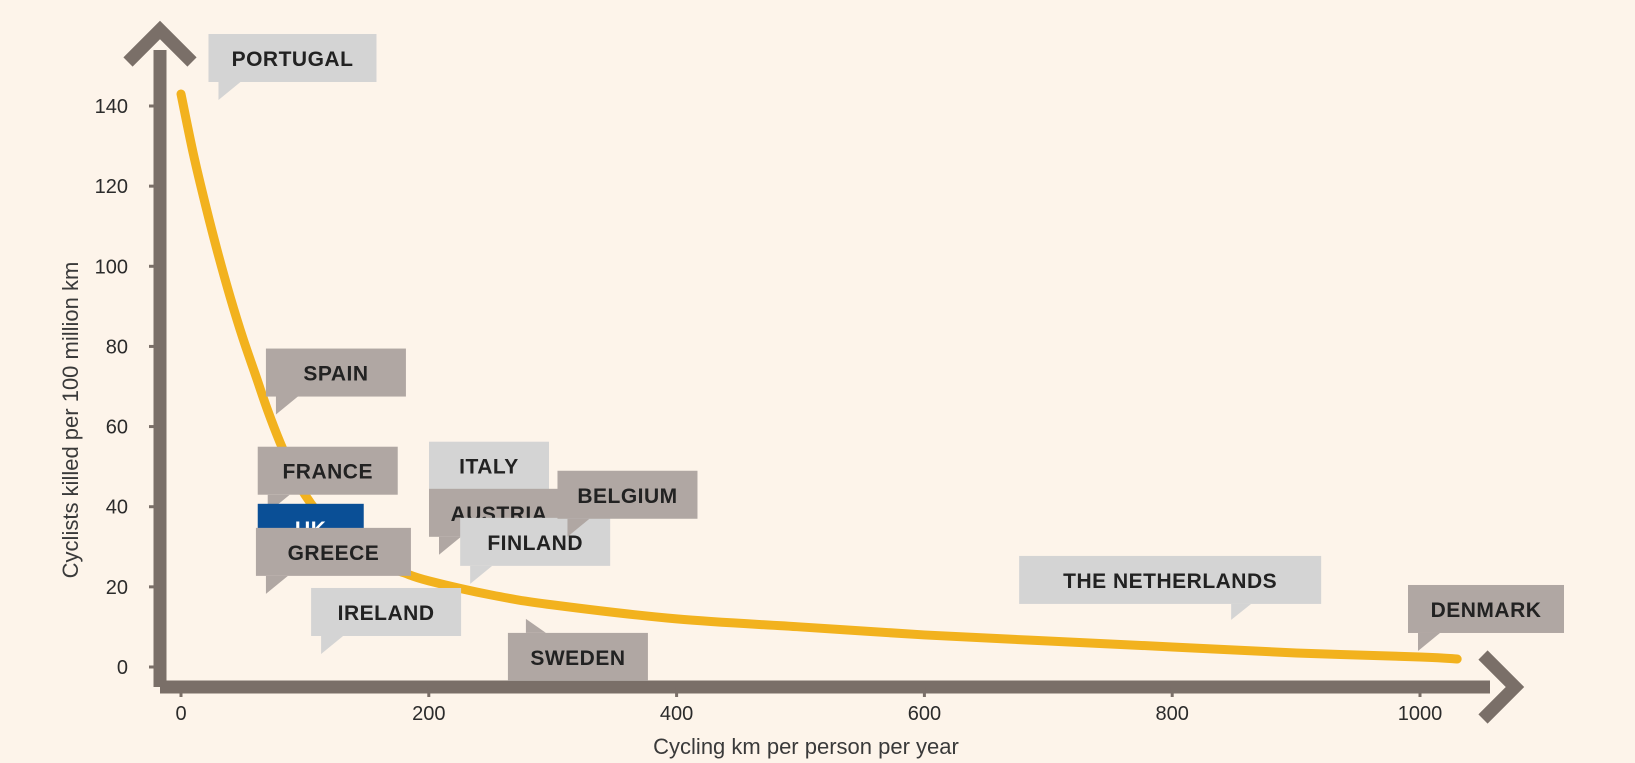  What do you see at coordinates (924, 714) in the screenshot?
I see `x-tick-label: 600` at bounding box center [924, 714].